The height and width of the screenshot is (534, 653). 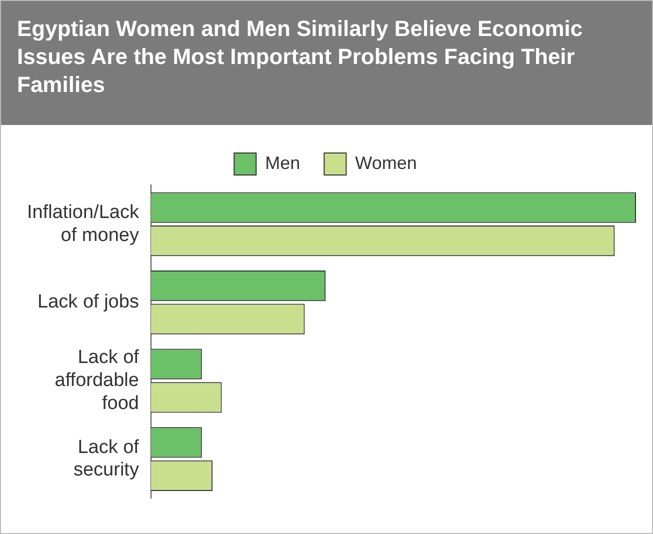 I want to click on legend-label: Women, so click(x=386, y=162).